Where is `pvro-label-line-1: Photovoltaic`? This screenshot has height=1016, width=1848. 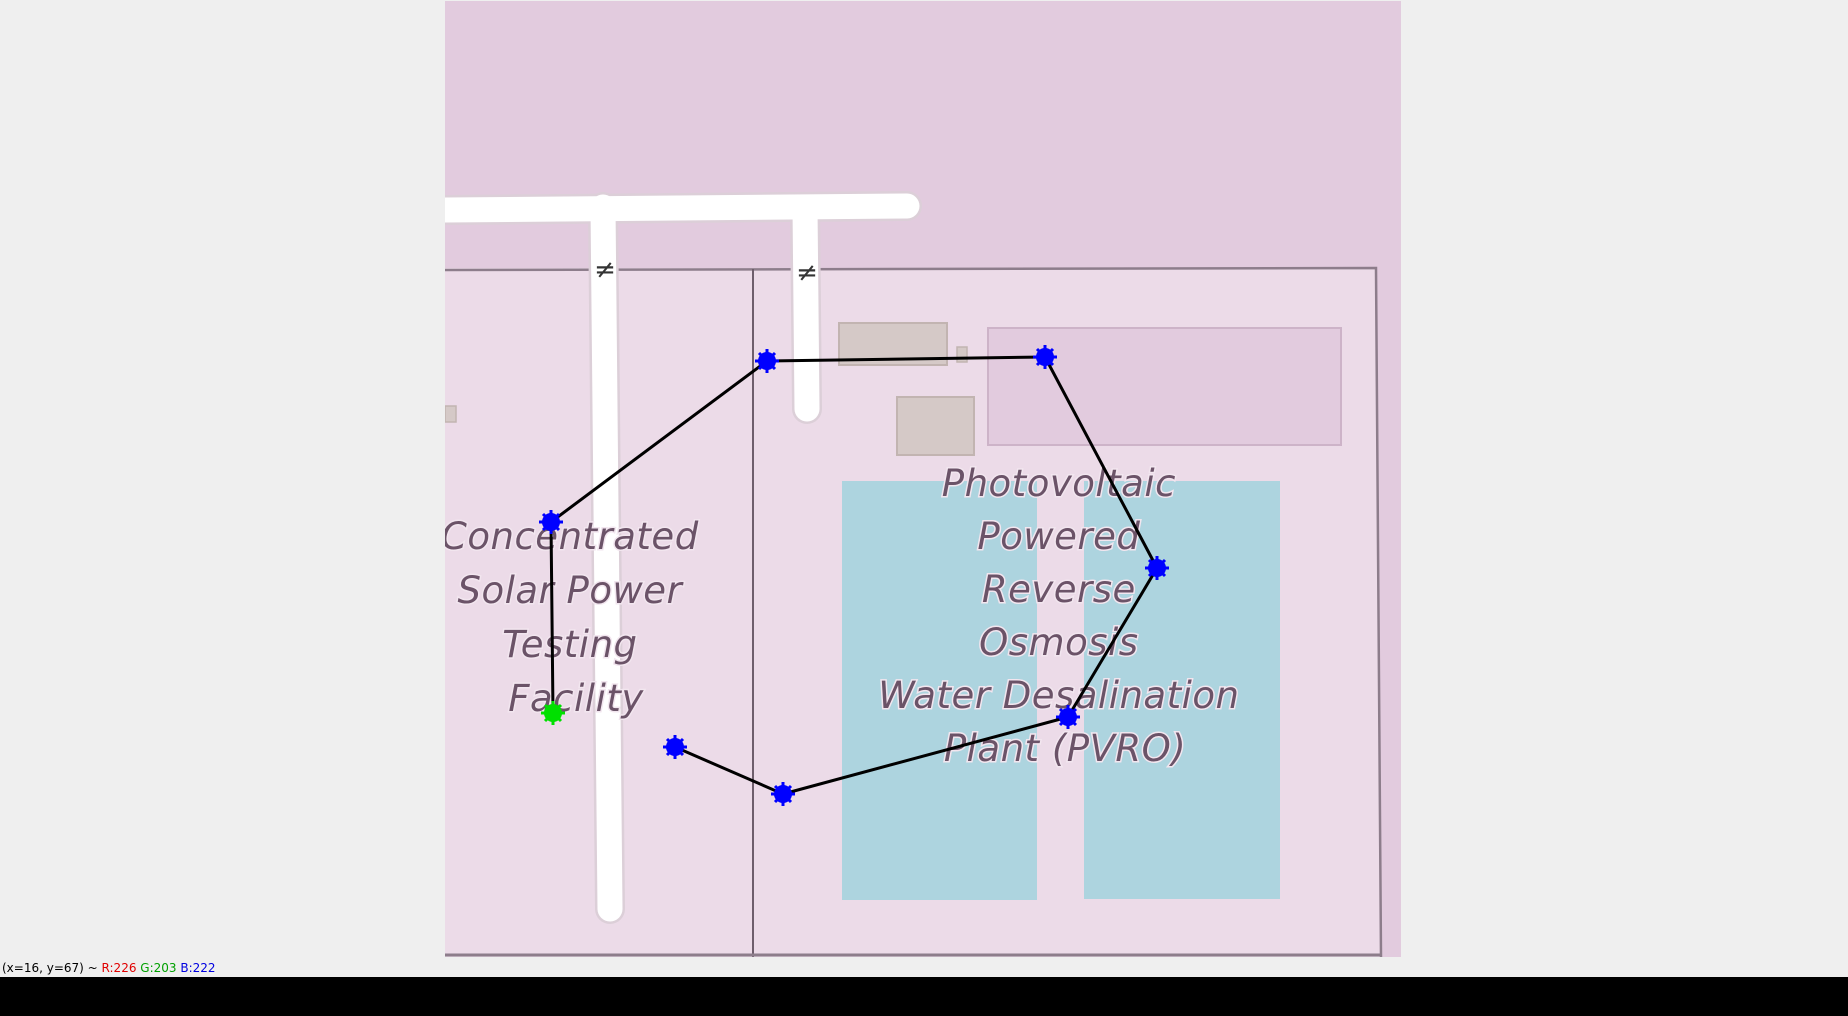
pvro-label-line-1: Photovoltaic is located at coordinates (1059, 483).